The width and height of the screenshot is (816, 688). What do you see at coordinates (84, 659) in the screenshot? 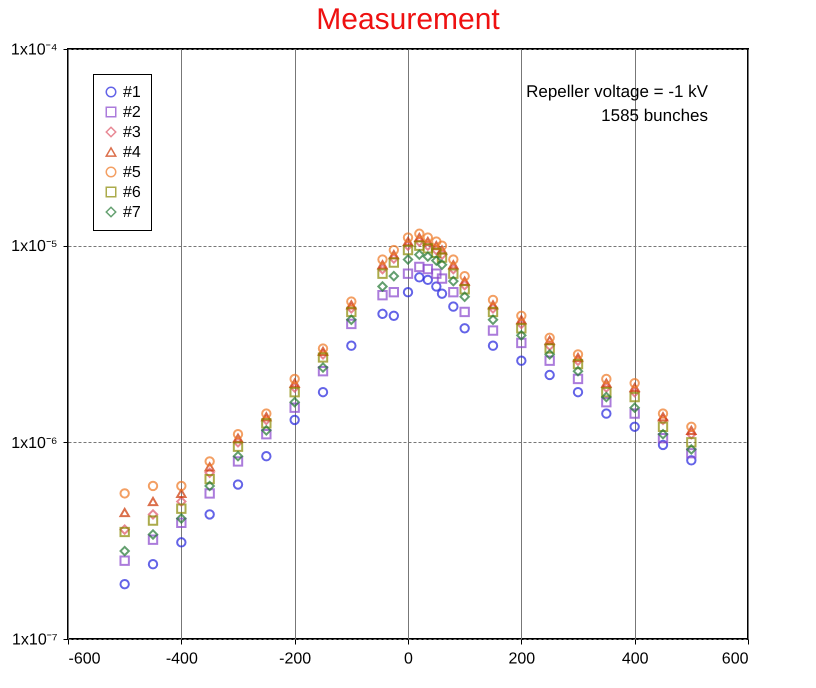
I see `x-tick-label: -600` at bounding box center [84, 659].